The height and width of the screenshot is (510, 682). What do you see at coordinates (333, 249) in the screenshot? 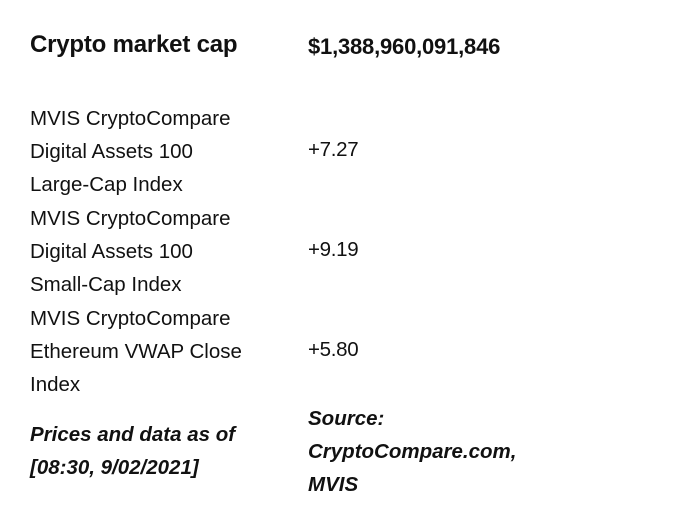
I see `index-value-small-cap: +9.19` at bounding box center [333, 249].